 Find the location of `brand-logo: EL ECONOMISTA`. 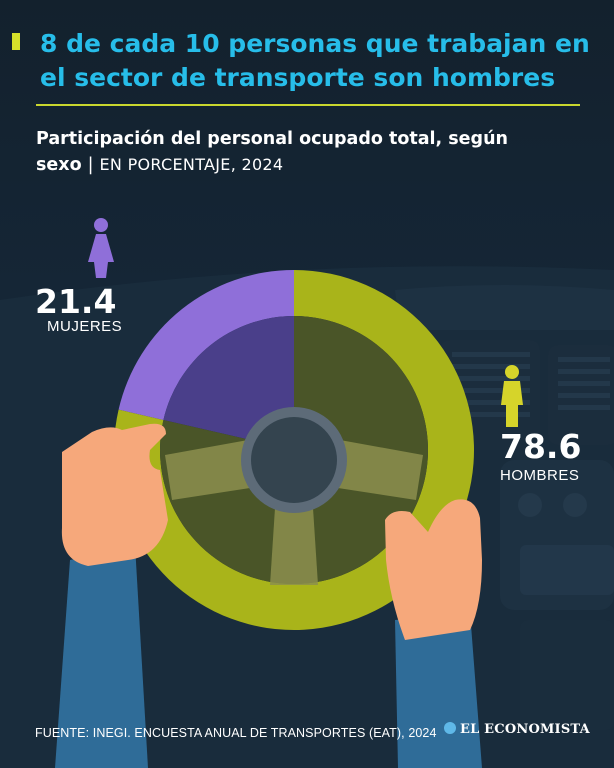

brand-logo: EL ECONOMISTA is located at coordinates (517, 729).